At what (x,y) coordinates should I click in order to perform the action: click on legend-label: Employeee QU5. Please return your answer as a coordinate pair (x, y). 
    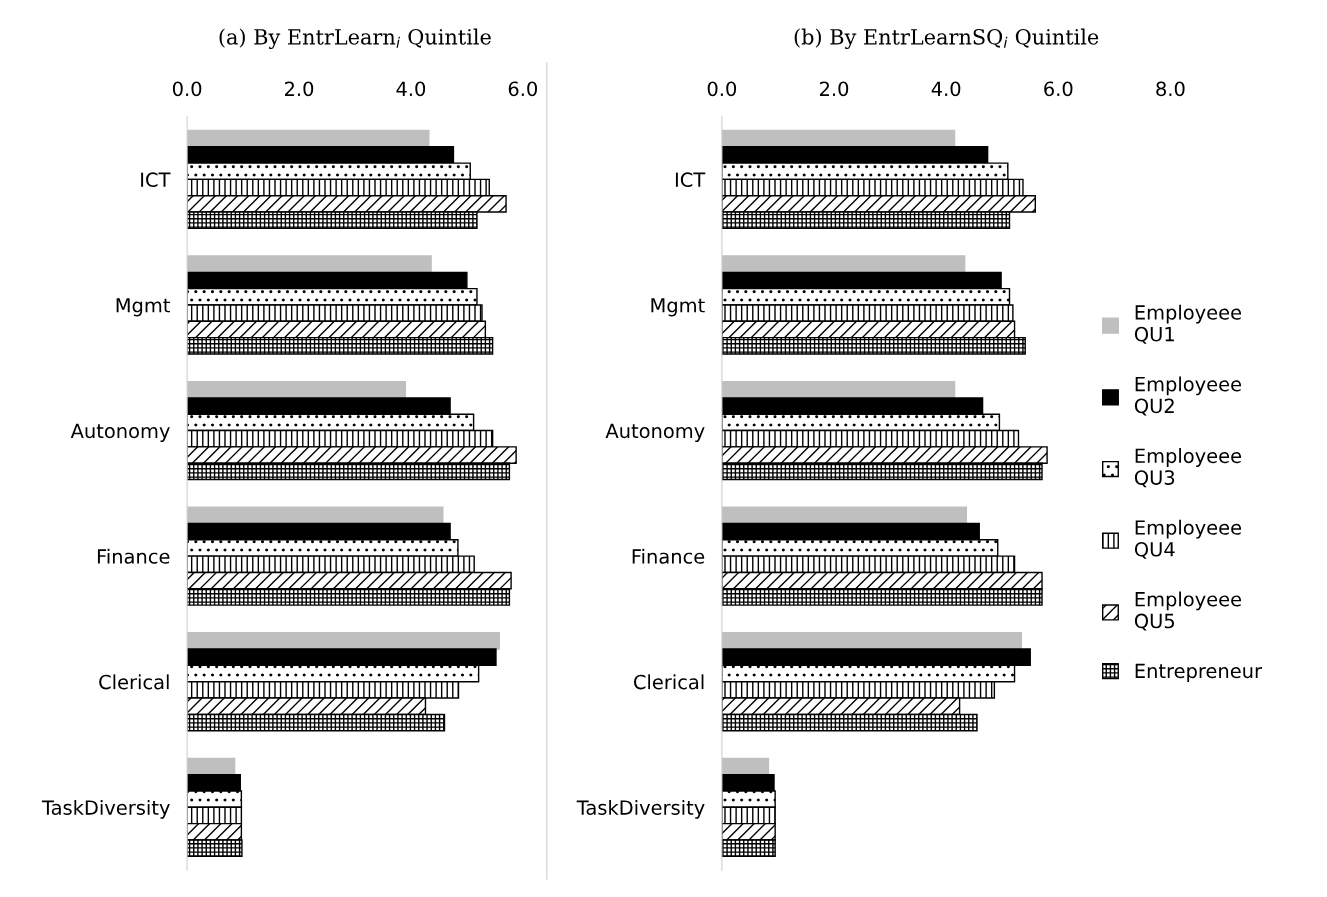
    Looking at the image, I should click on (1188, 611).